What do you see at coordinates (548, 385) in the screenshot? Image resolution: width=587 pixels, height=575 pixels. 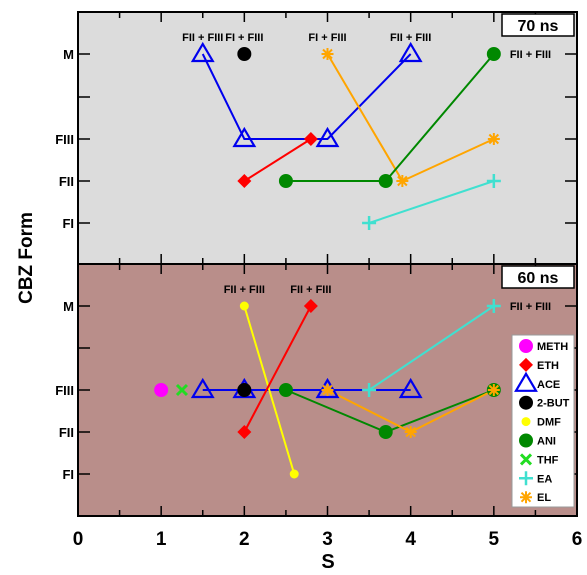 I see `legend-label: ACE` at bounding box center [548, 385].